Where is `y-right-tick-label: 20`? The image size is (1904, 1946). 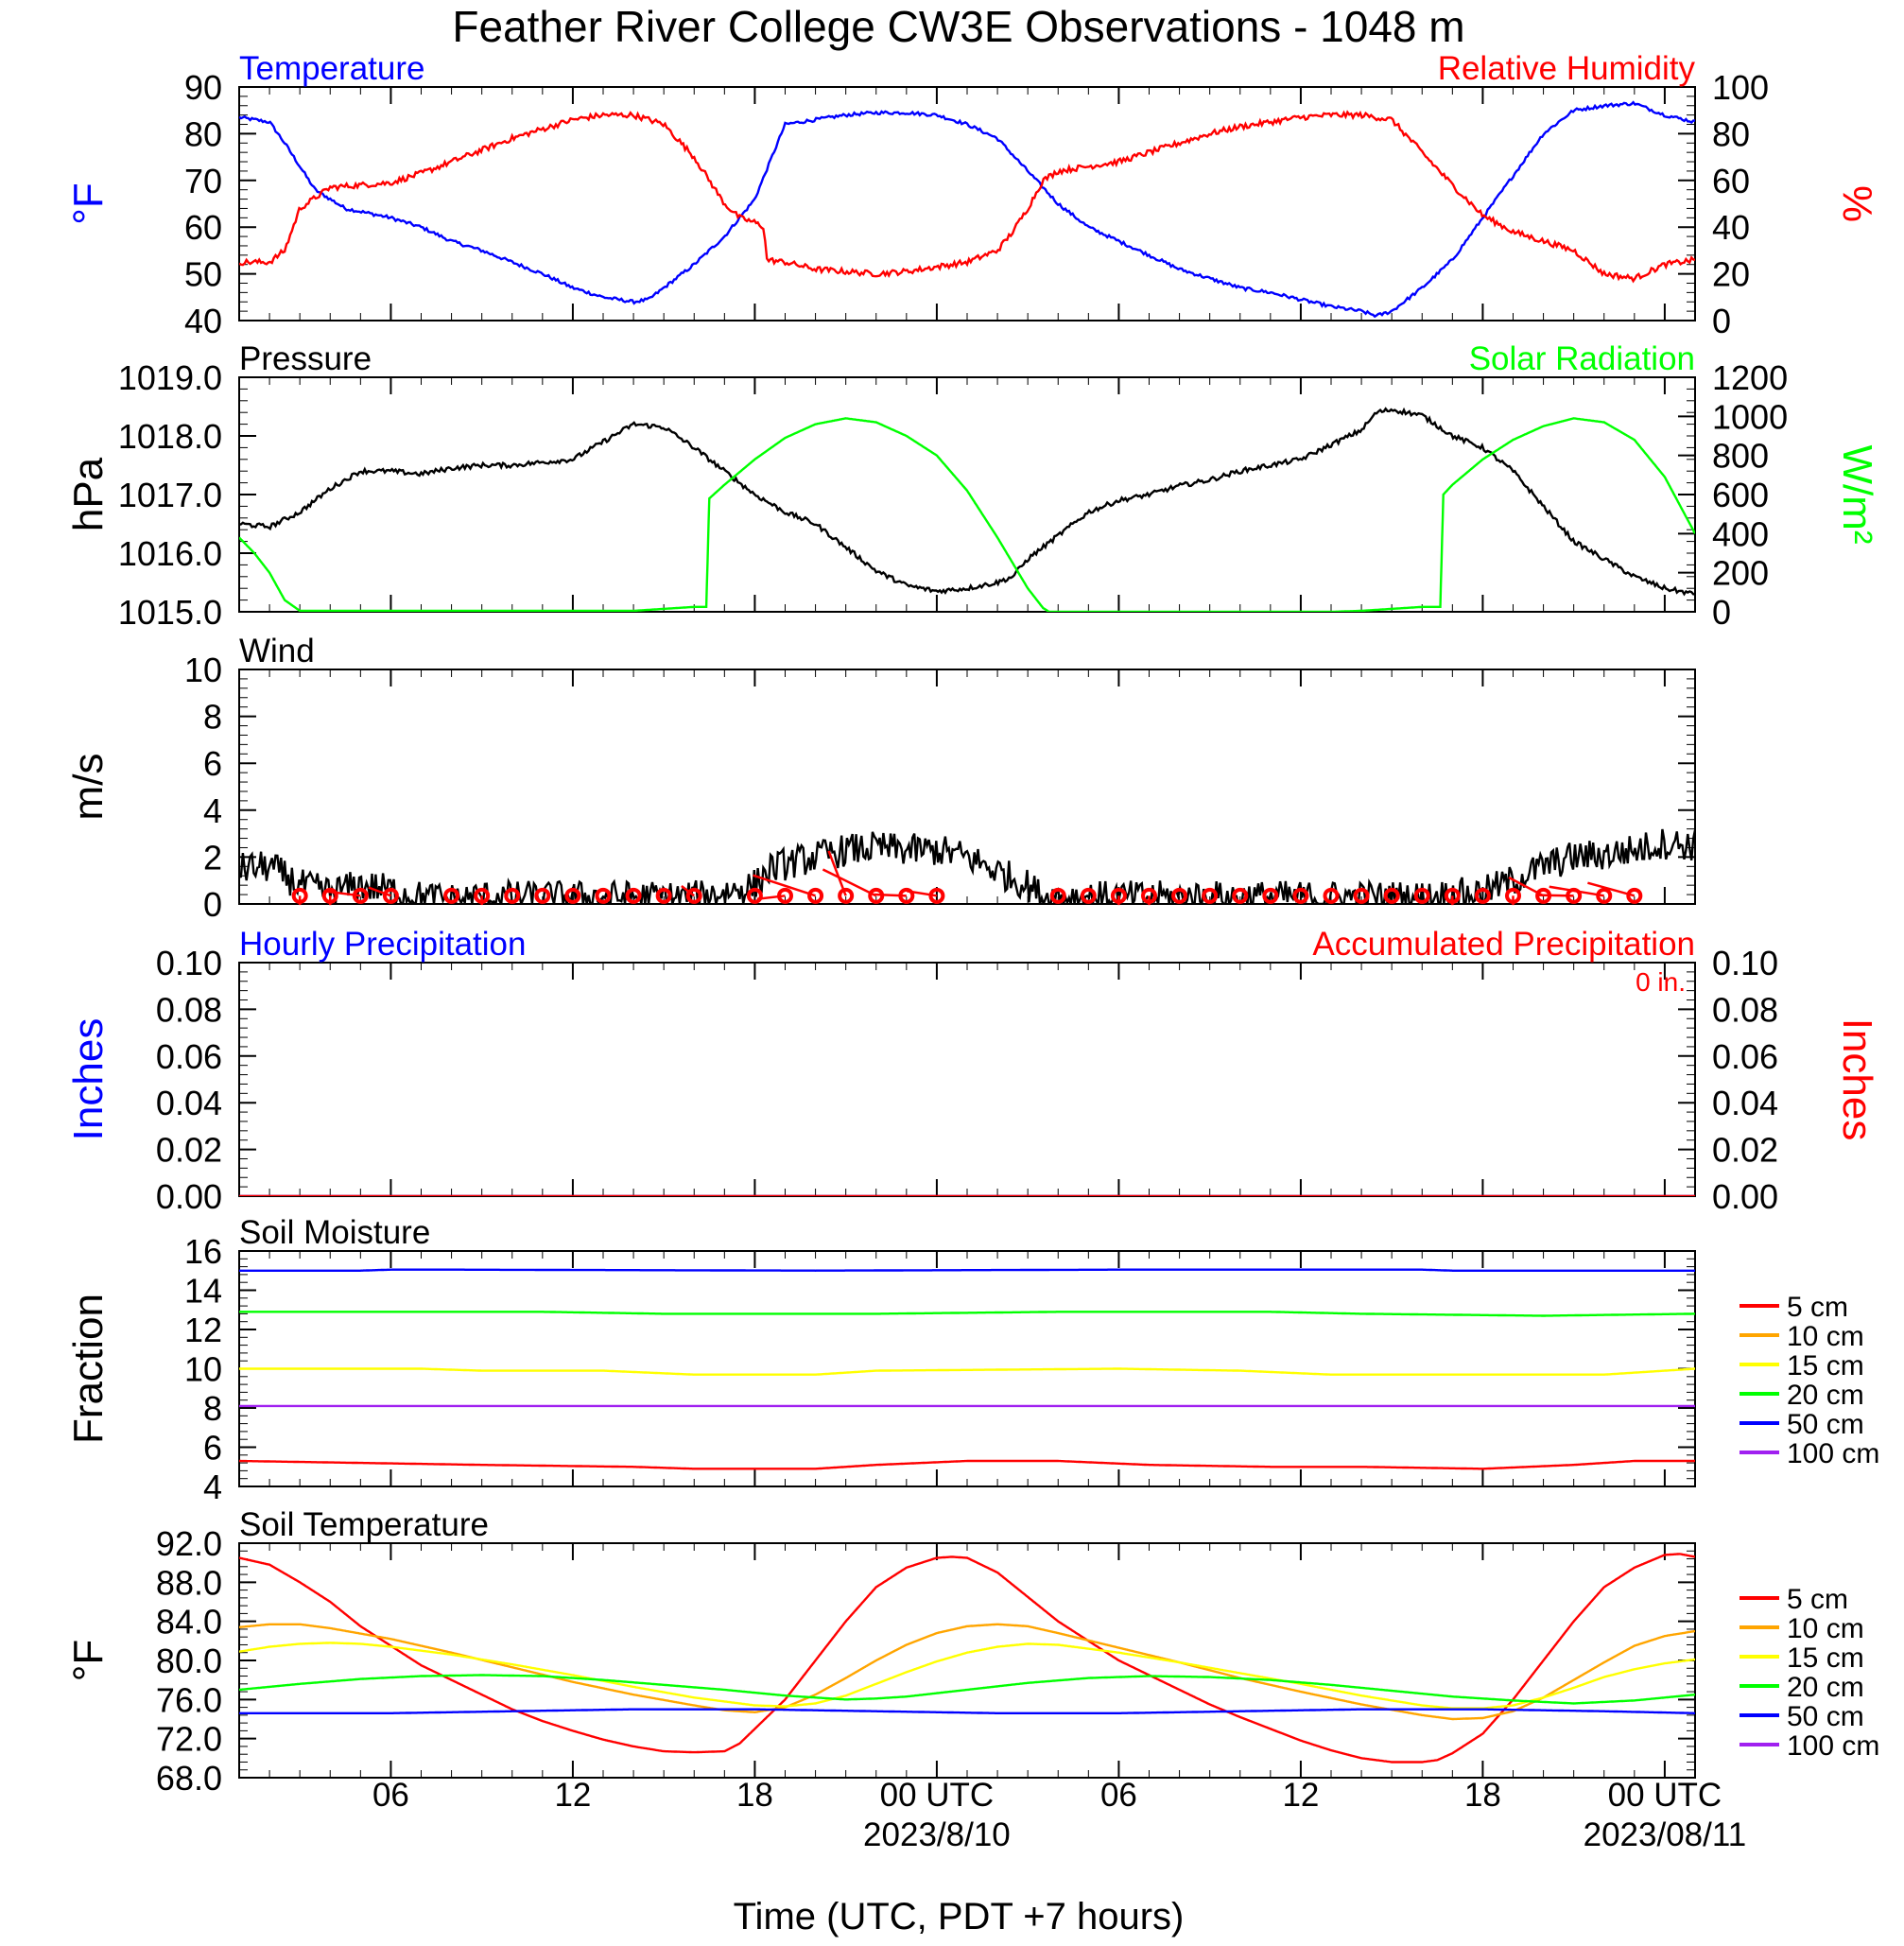 y-right-tick-label: 20 is located at coordinates (1731, 275).